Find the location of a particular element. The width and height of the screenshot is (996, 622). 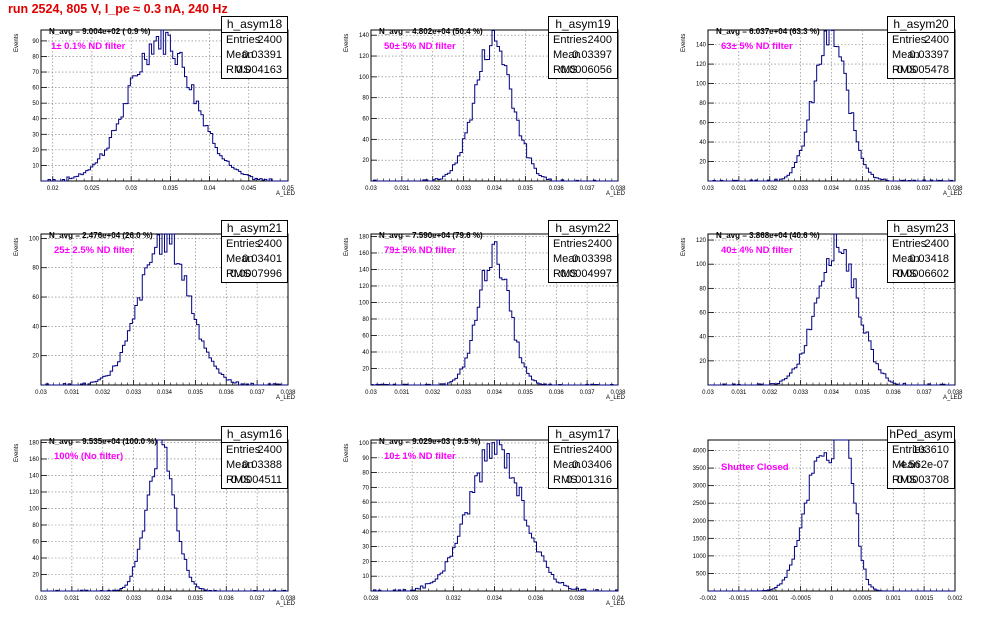

stats-value: 0.03401 is located at coordinates (262, 259).